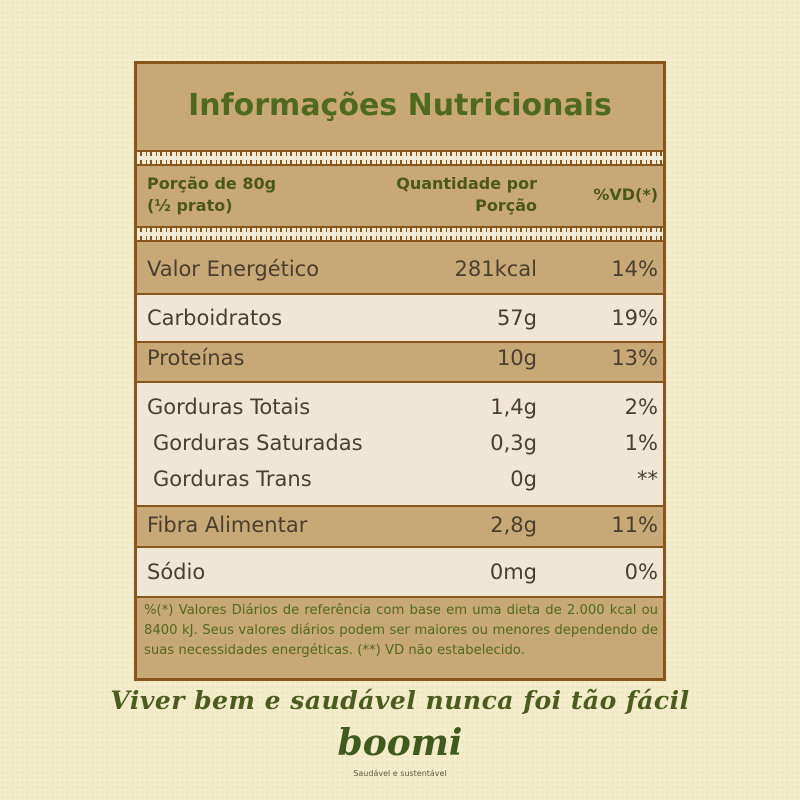 The height and width of the screenshot is (800, 800). Describe the element at coordinates (523, 479) in the screenshot. I see `row-quantity: 0g` at that location.